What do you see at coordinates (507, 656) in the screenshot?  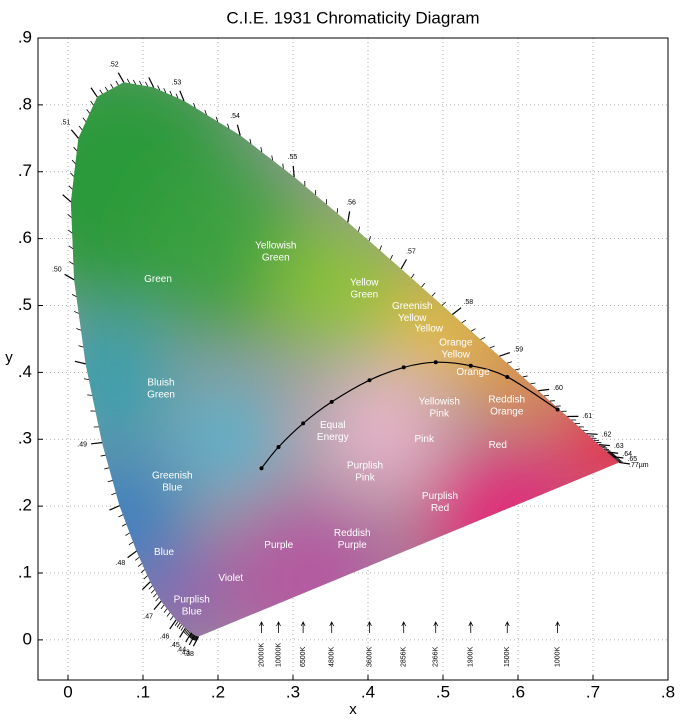 I see `temperature-label: 1500K` at bounding box center [507, 656].